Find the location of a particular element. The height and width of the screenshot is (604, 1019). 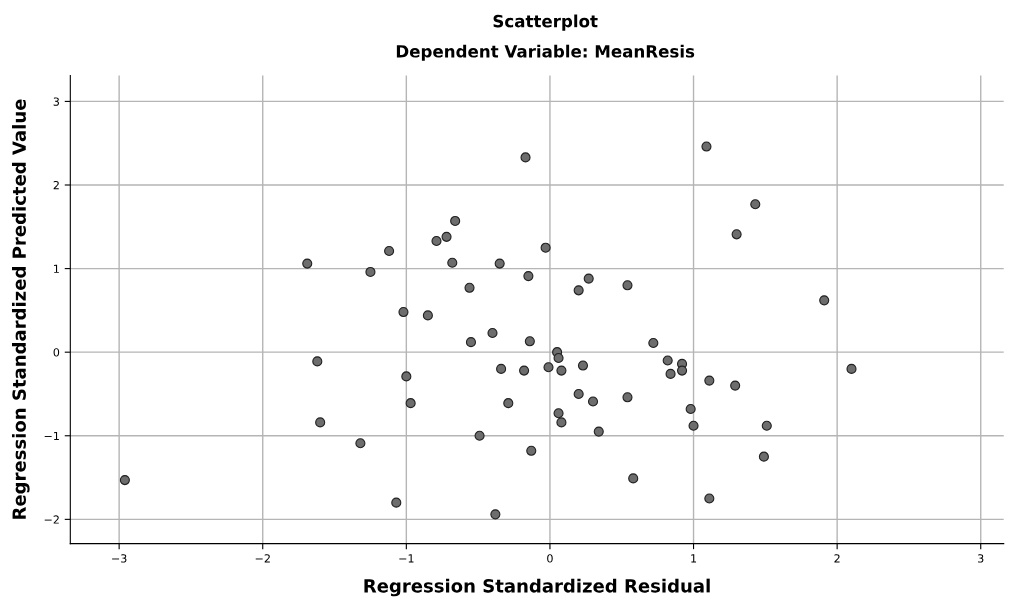

x-tick-label: 2 is located at coordinates (837, 558).